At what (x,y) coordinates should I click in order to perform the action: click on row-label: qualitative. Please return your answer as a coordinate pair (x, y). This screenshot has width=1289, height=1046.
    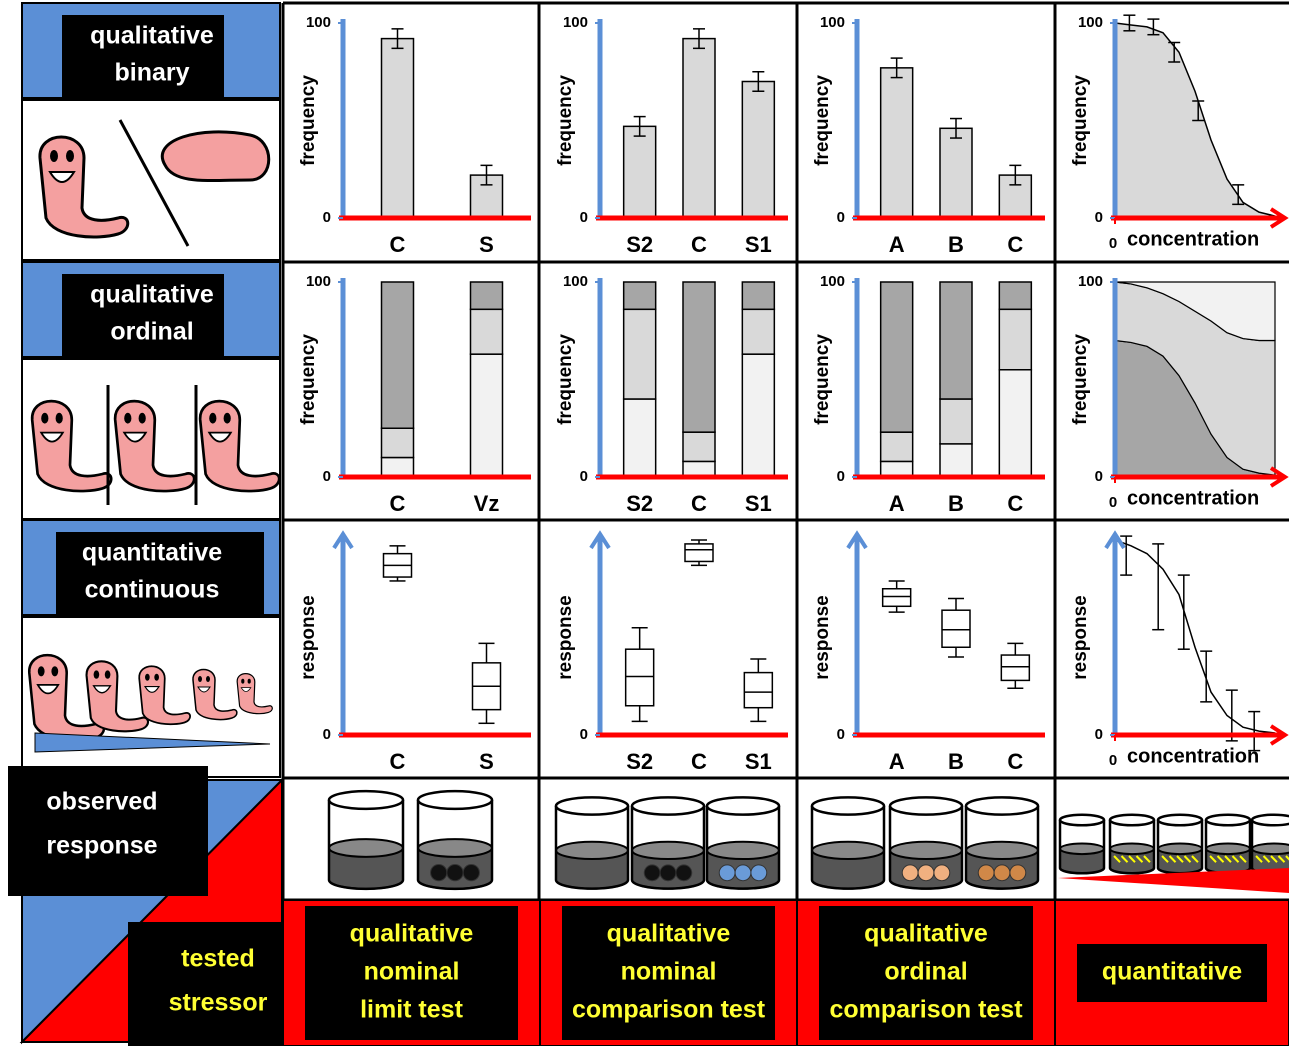
    Looking at the image, I should click on (152, 36).